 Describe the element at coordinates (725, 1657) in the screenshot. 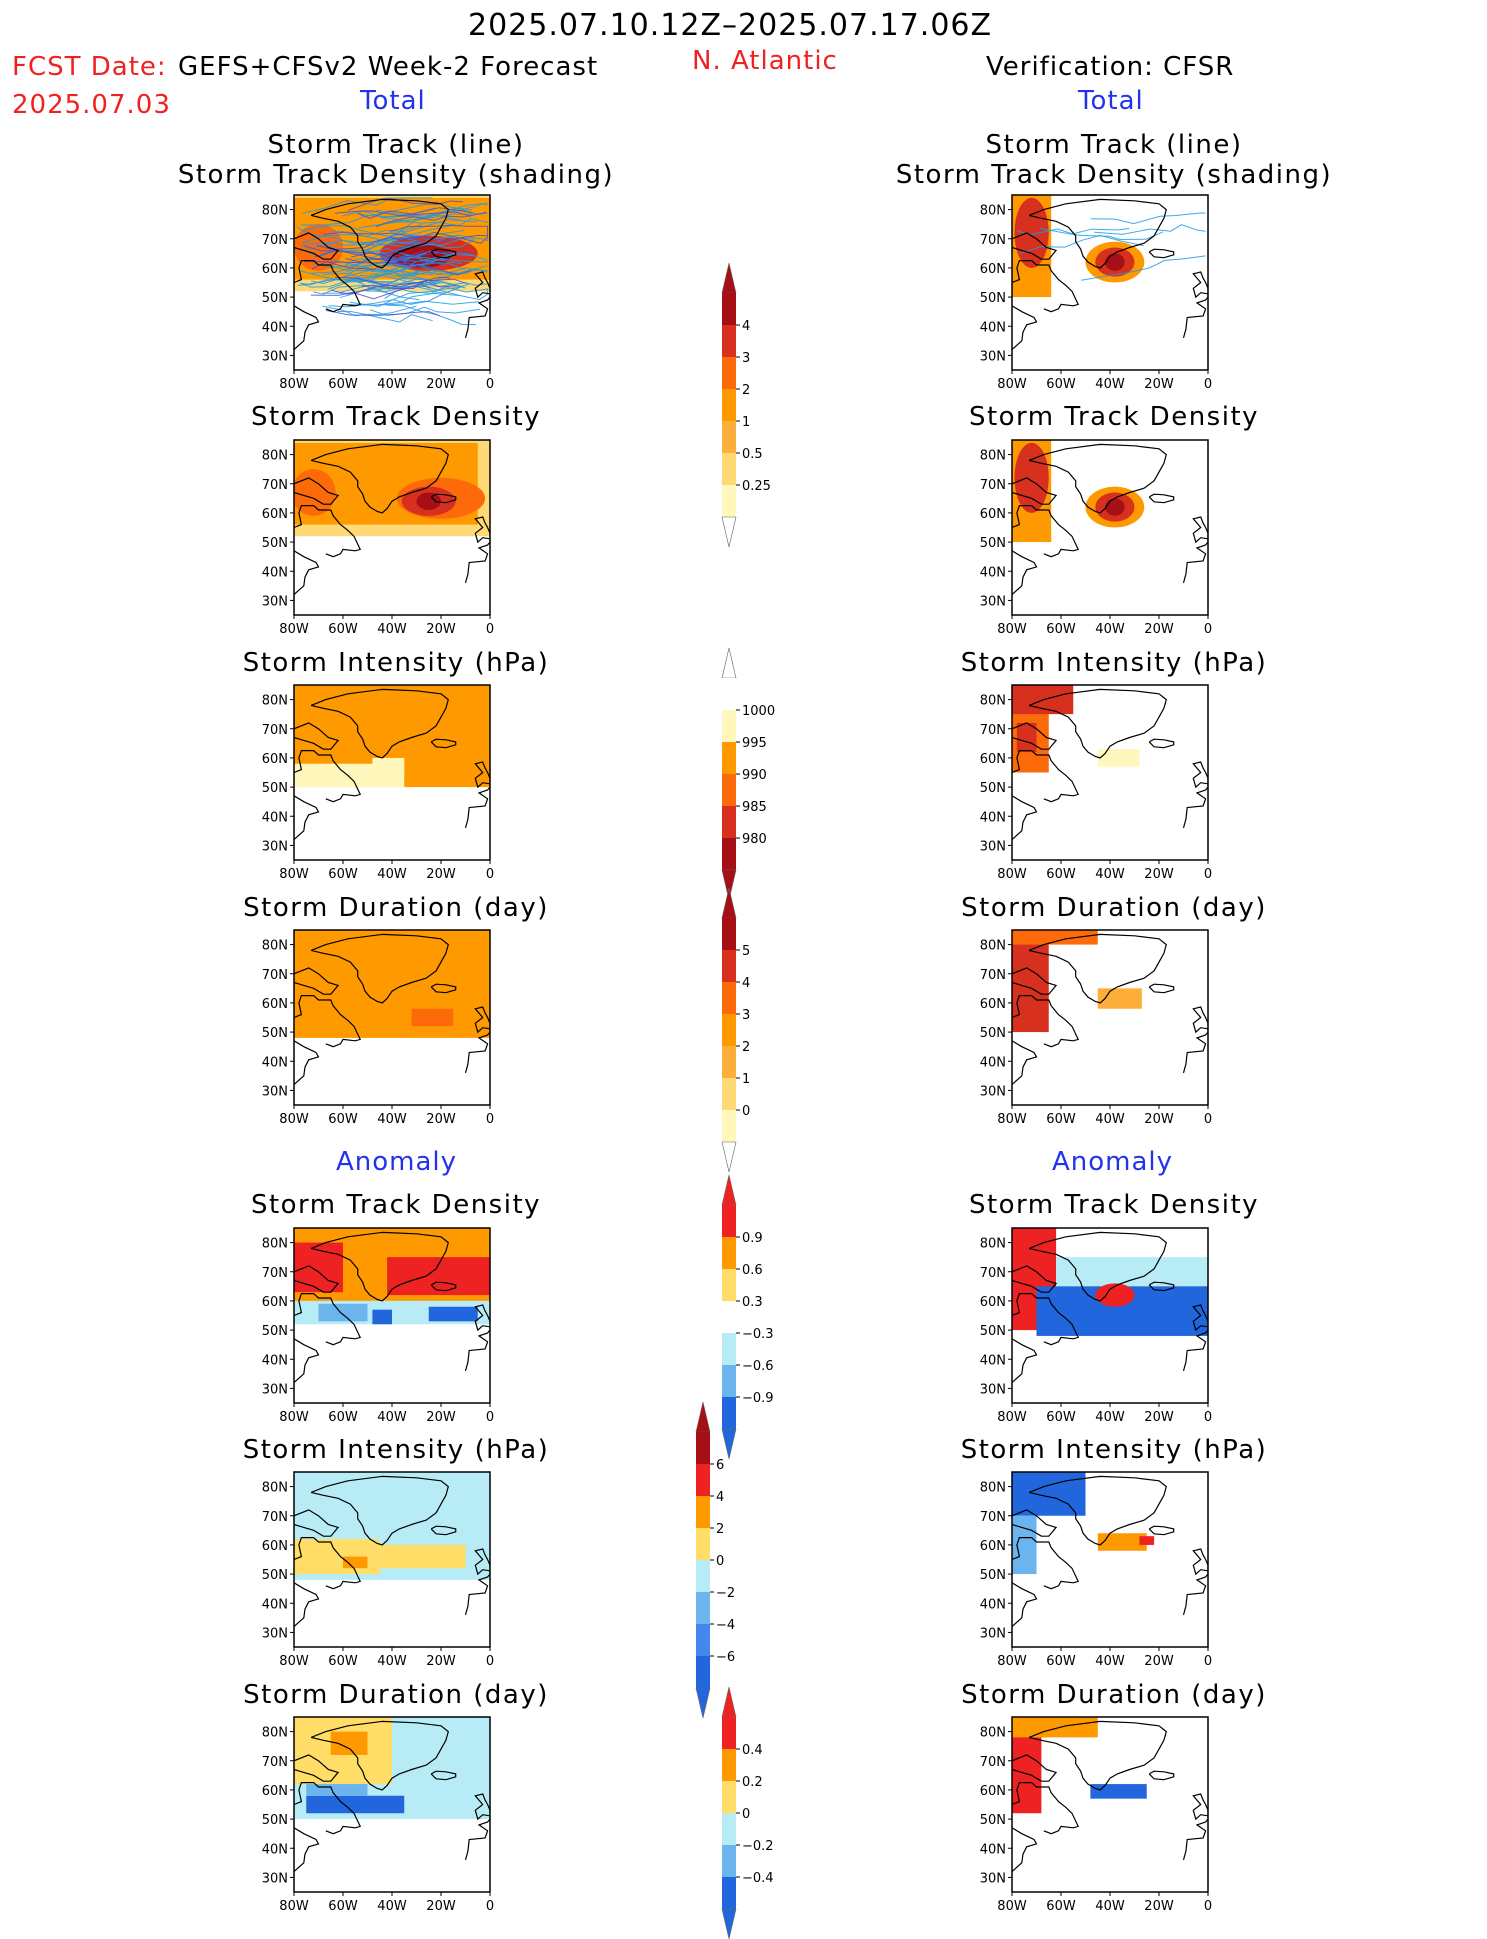

I see `colorbar-label: −6` at that location.